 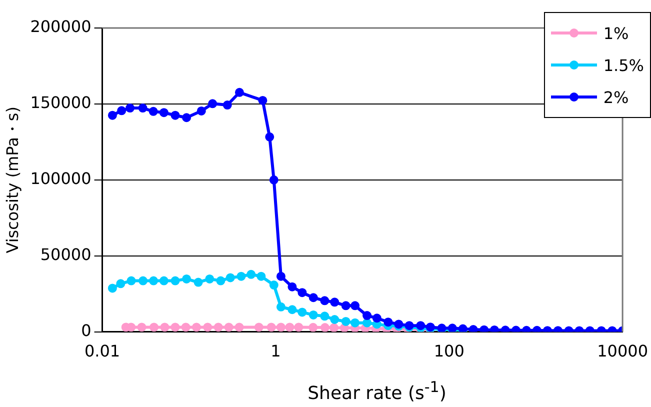 What do you see at coordinates (377, 391) in the screenshot?
I see `x-axis-title: Shear rate (s$^{-1}$)` at bounding box center [377, 391].